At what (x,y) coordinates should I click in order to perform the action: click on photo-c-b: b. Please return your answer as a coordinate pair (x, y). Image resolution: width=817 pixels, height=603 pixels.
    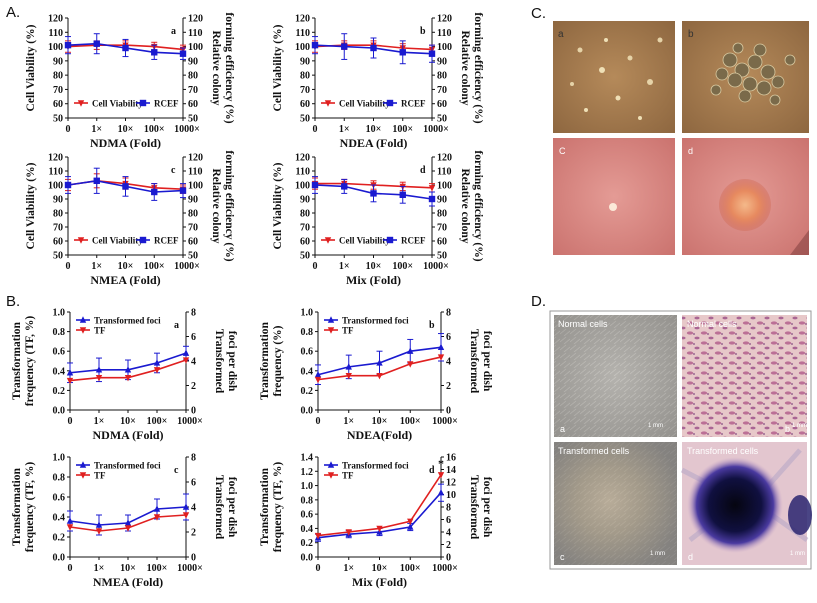
    Looking at the image, I should click on (745, 77).